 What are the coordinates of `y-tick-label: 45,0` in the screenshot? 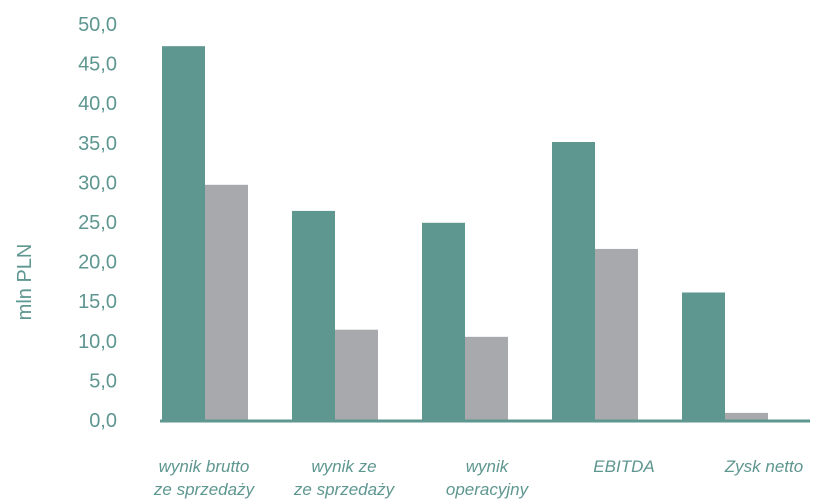 It's located at (97, 65).